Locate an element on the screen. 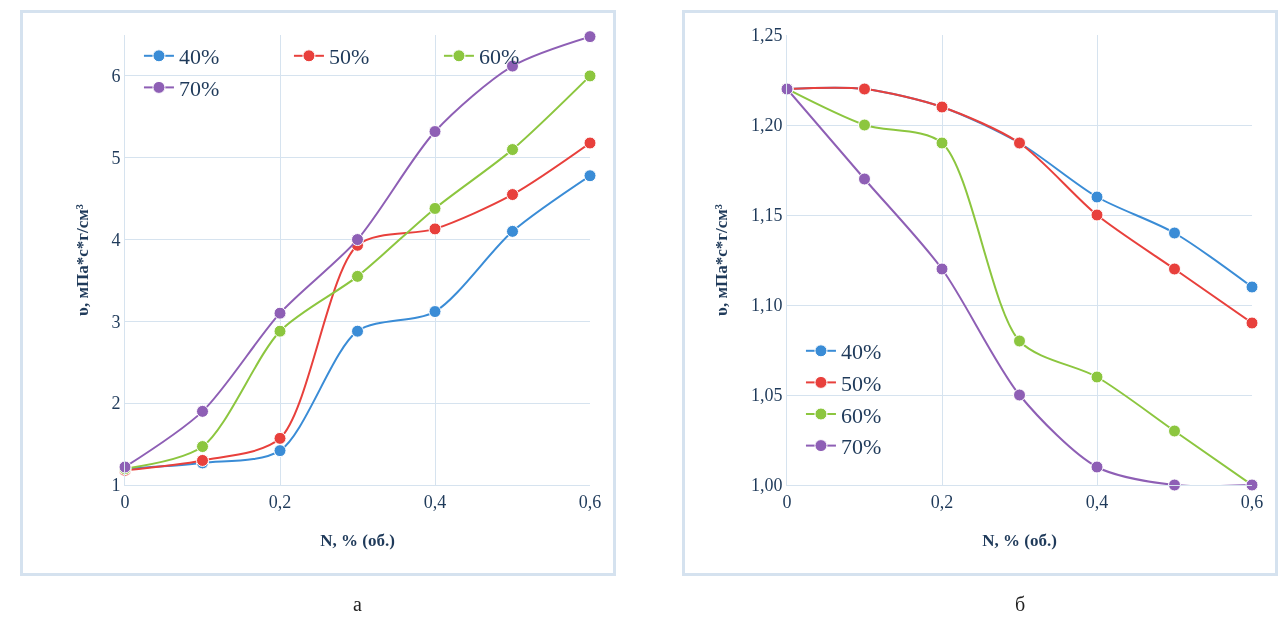 This screenshot has width=1280, height=635. y-tick-label: 1,00 is located at coordinates (766, 485).